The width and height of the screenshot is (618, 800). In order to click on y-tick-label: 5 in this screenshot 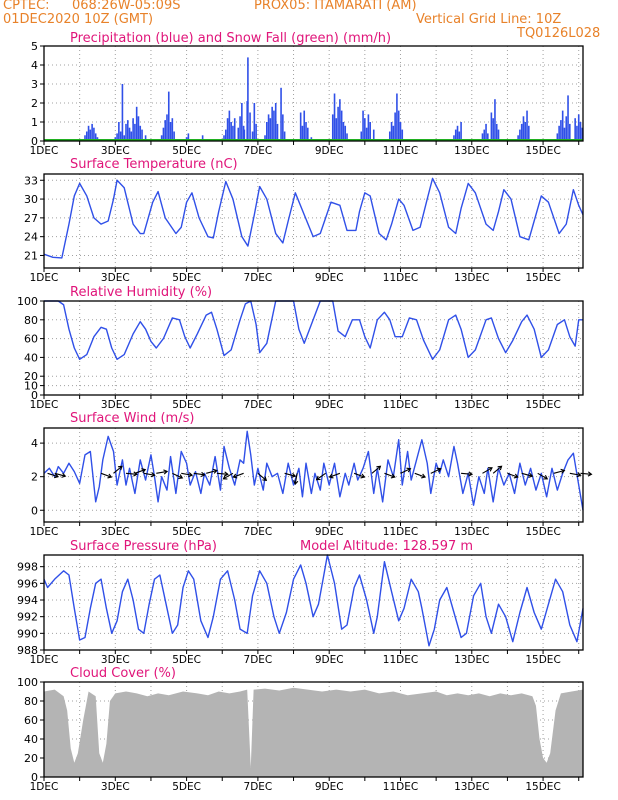, I will do `click(34, 46)`.